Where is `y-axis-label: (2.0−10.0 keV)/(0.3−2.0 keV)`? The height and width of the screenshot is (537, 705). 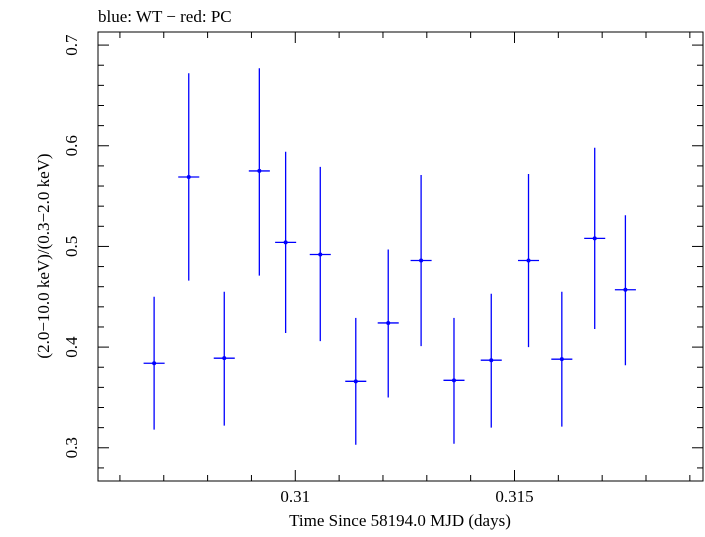
y-axis-label: (2.0−10.0 keV)/(0.3−2.0 keV) is located at coordinates (43, 255).